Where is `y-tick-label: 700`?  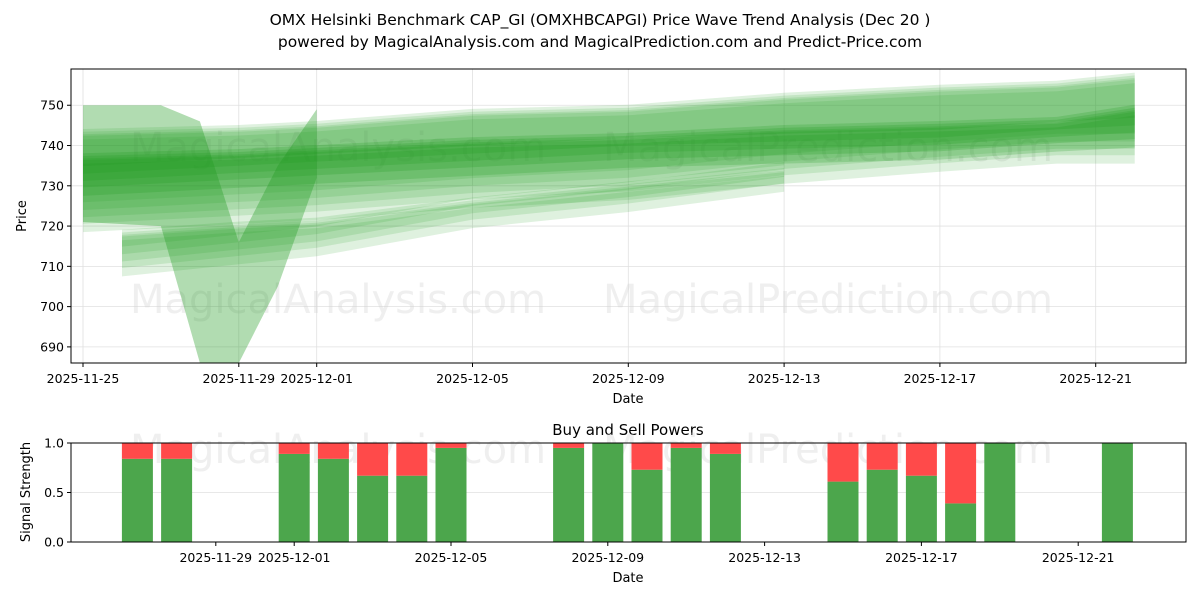 y-tick-label: 700 is located at coordinates (52, 306).